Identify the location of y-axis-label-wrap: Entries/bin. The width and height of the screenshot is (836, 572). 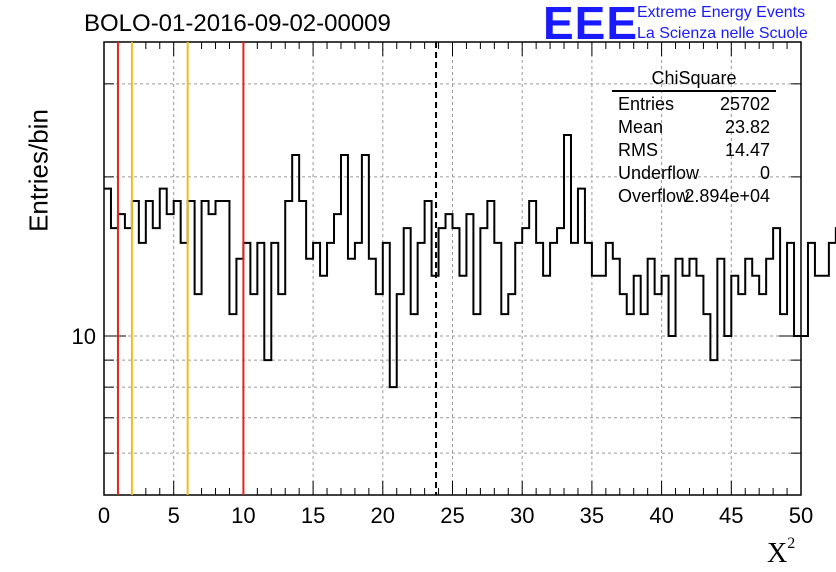
(29, 170).